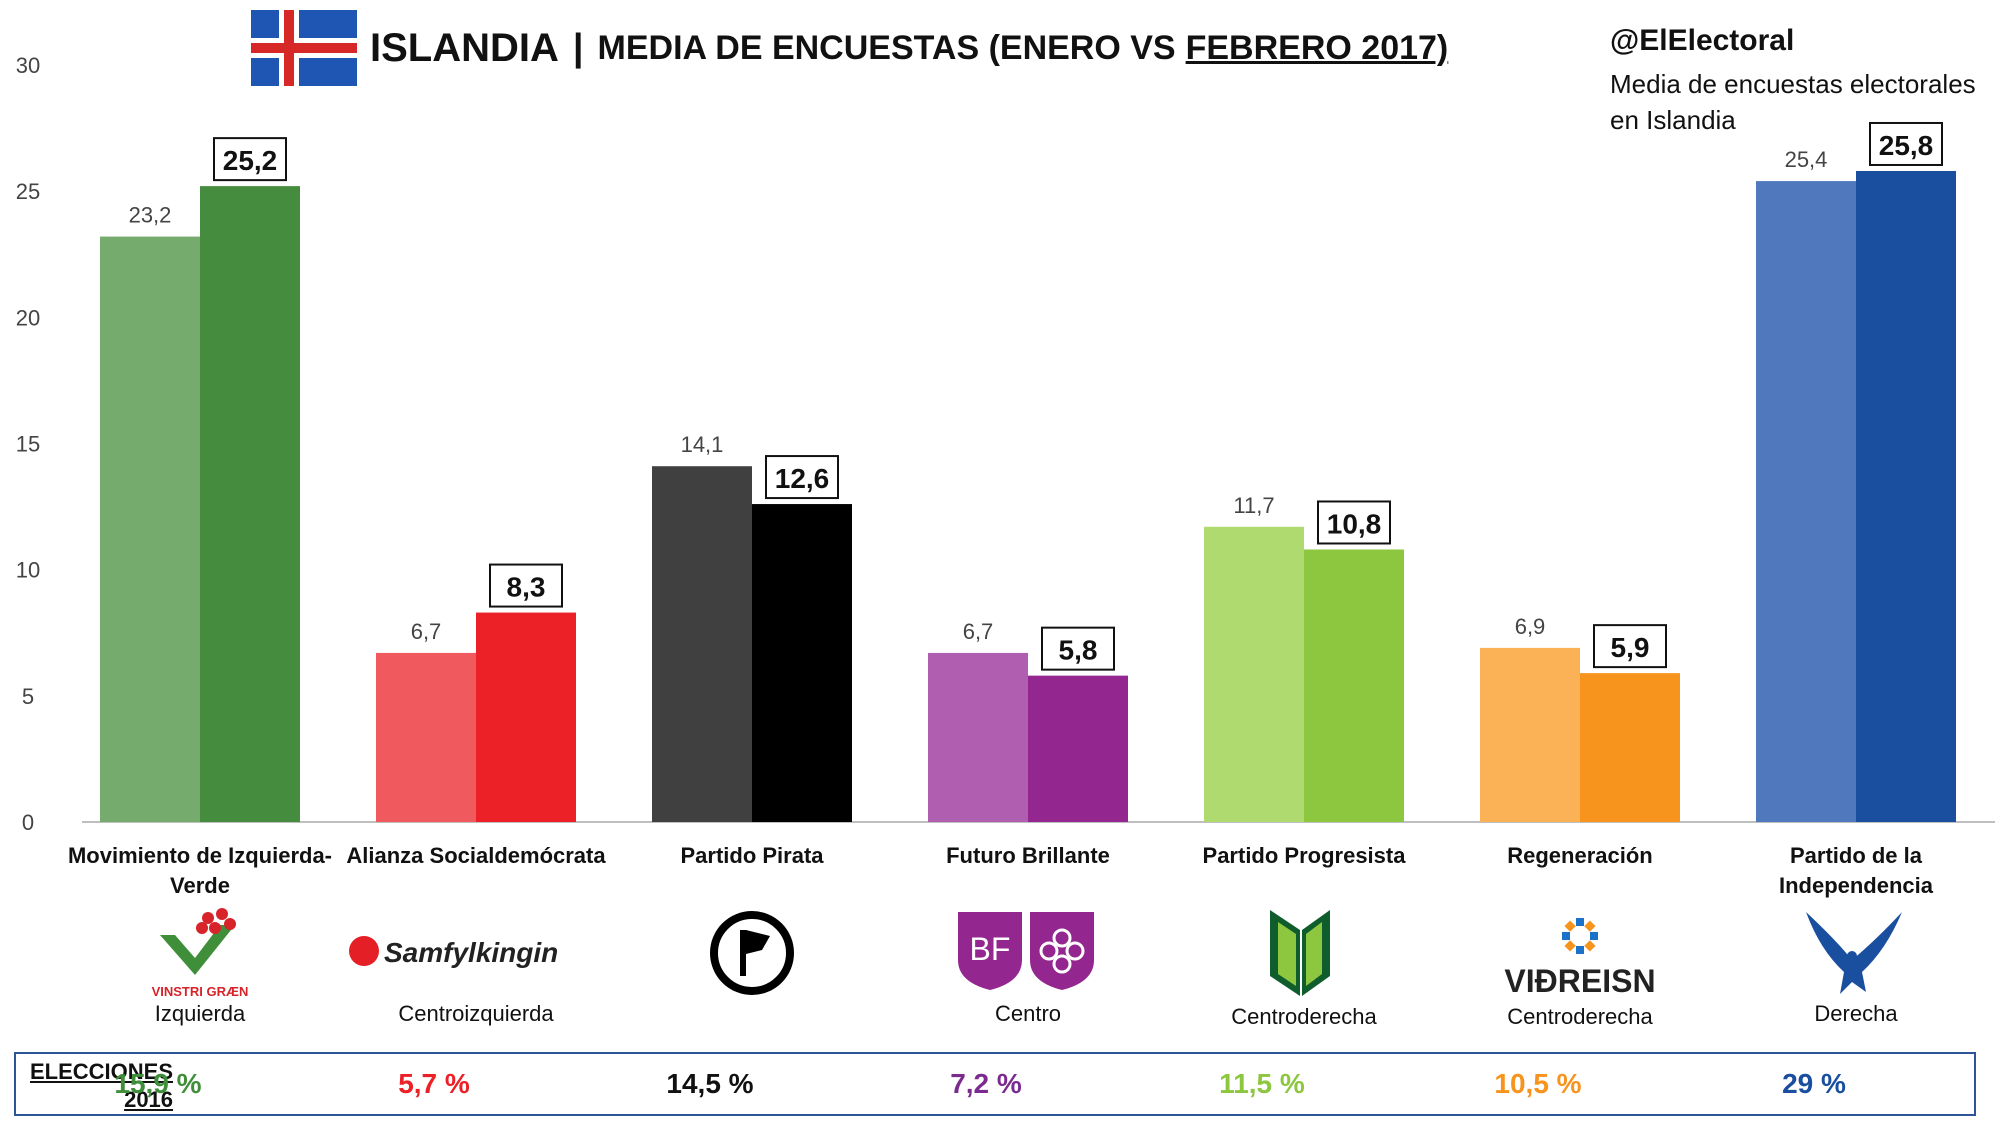  I want to click on category-label: Partido Pirata, so click(752, 855).